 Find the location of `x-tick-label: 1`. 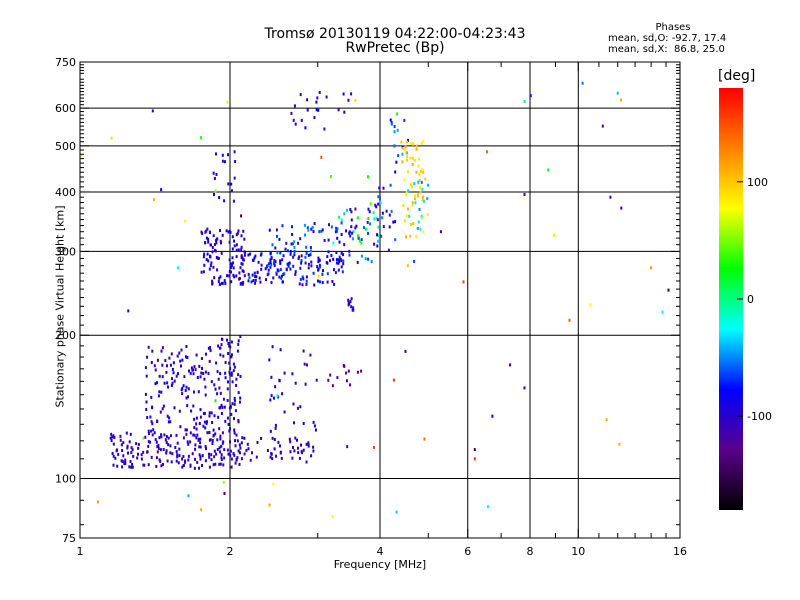

x-tick-label: 1 is located at coordinates (80, 551).